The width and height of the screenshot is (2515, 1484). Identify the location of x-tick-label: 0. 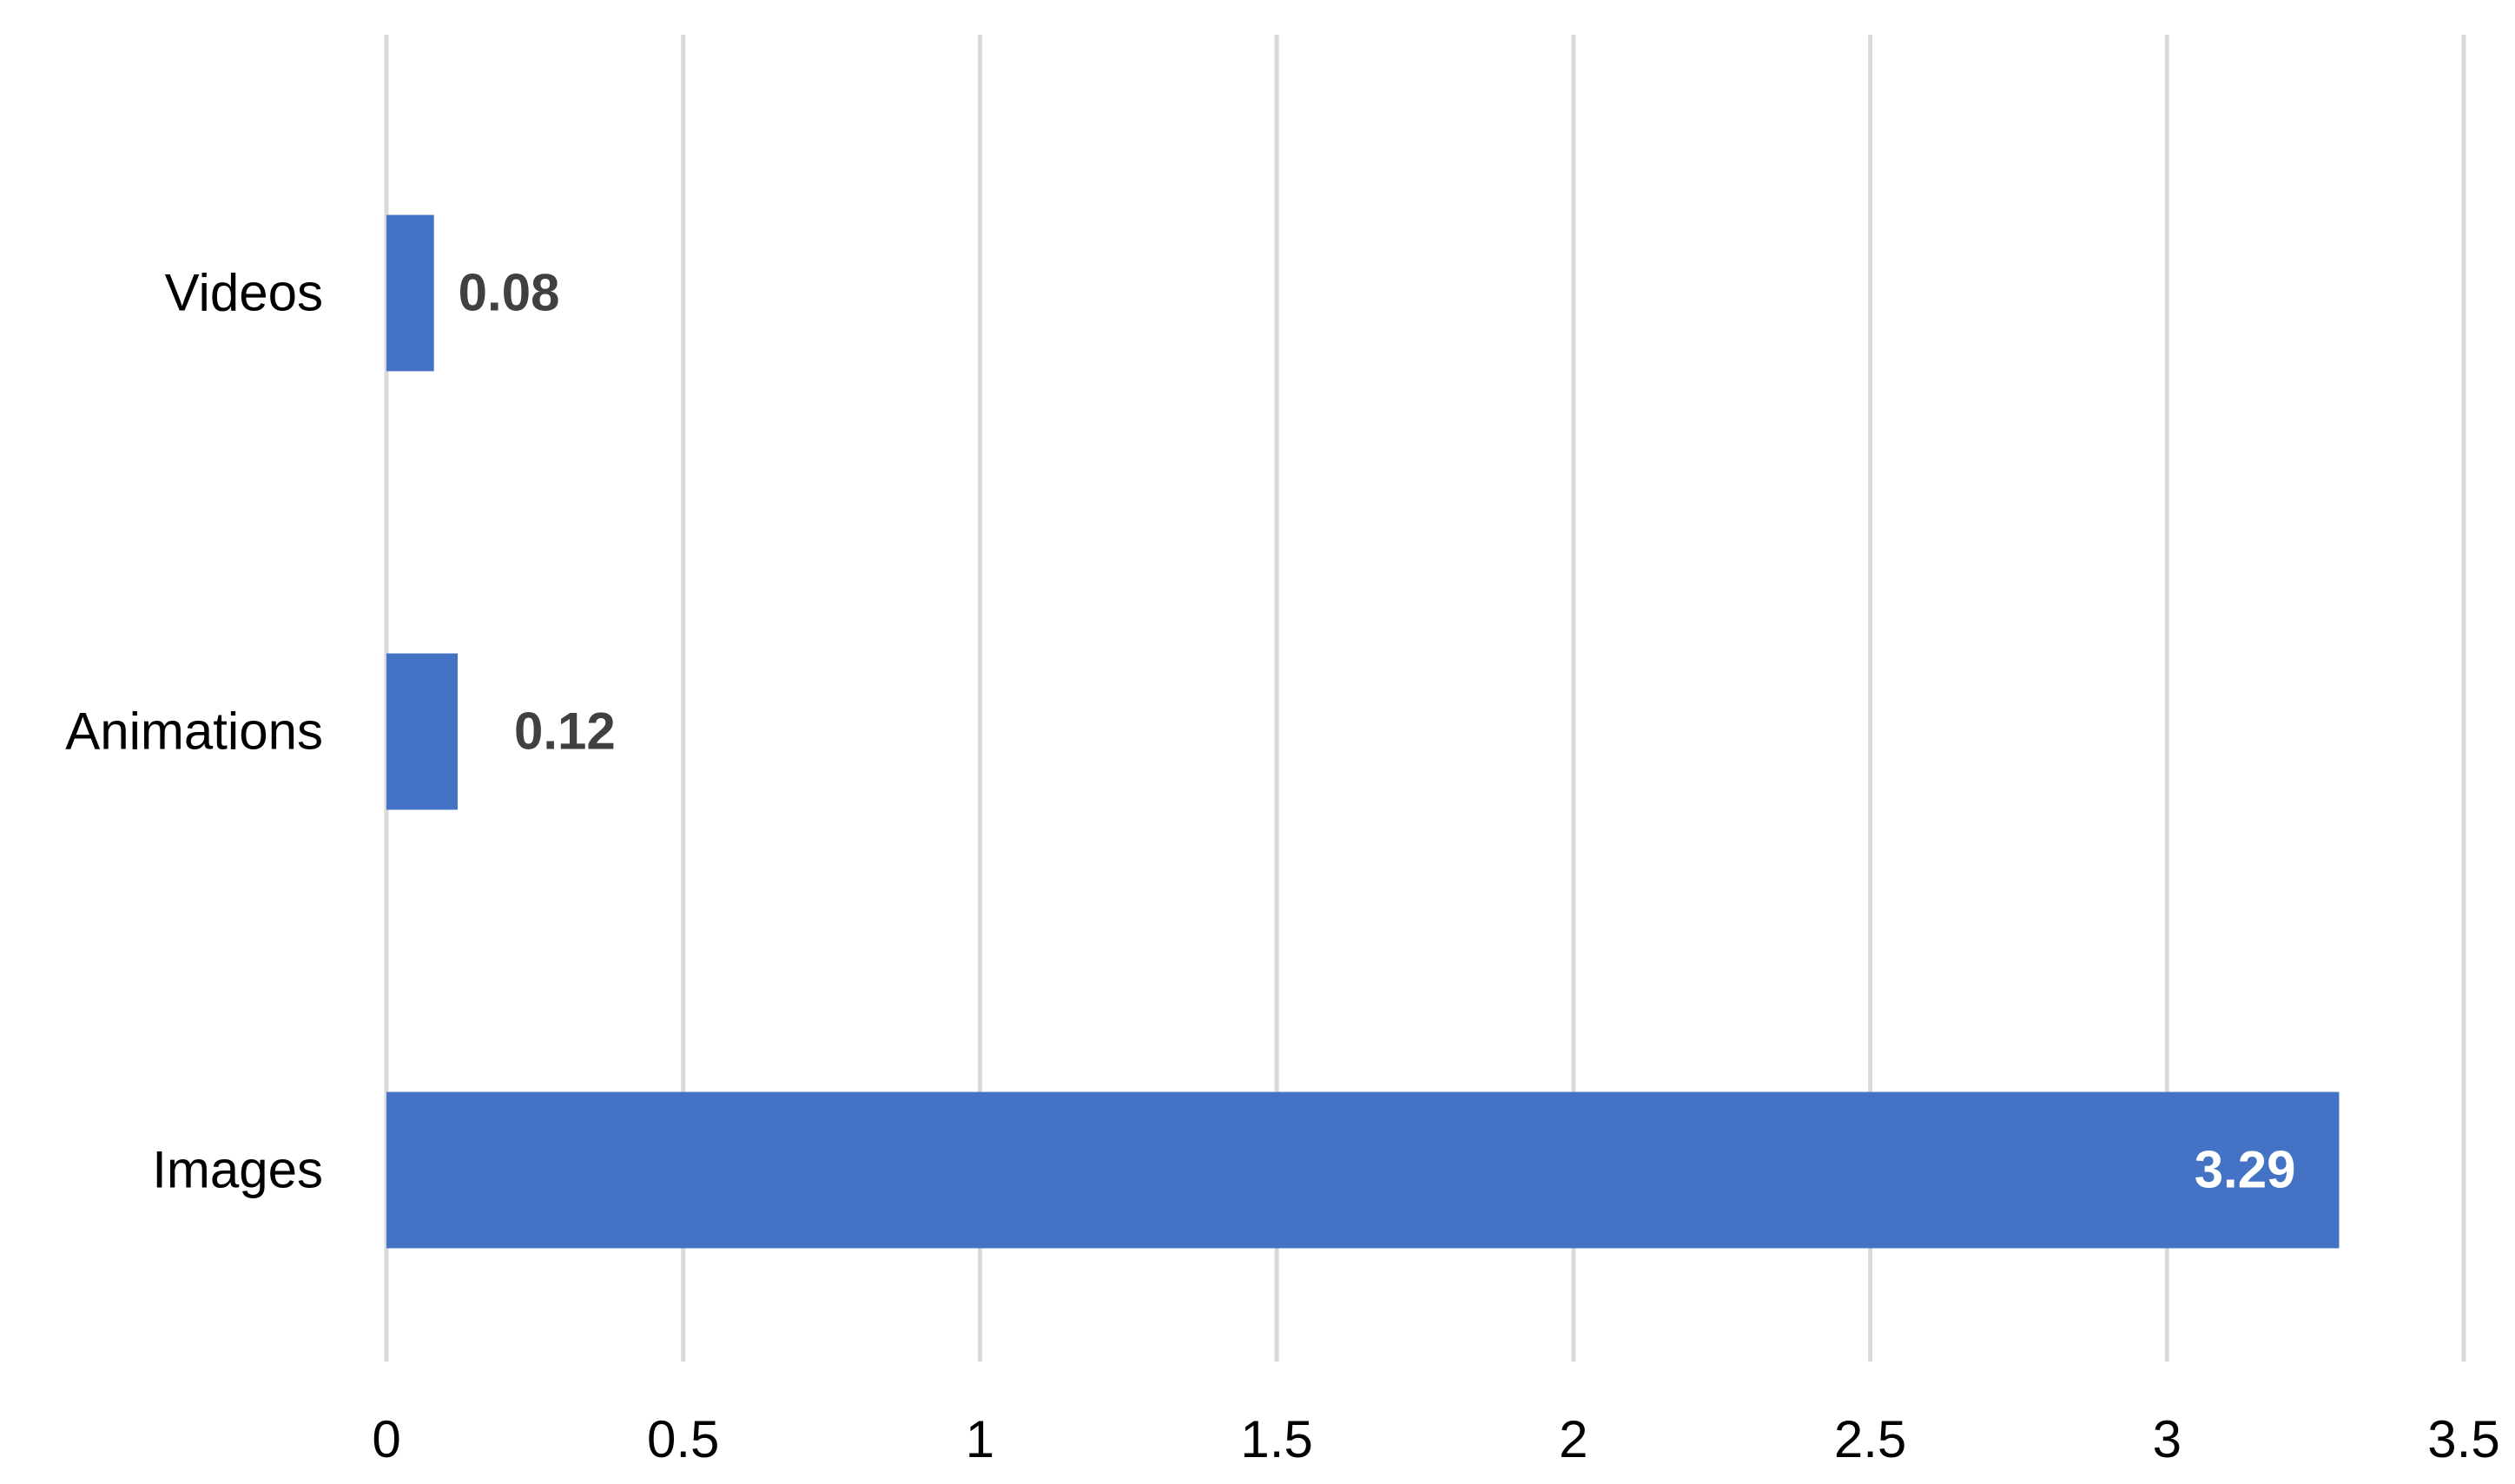
(386, 1439).